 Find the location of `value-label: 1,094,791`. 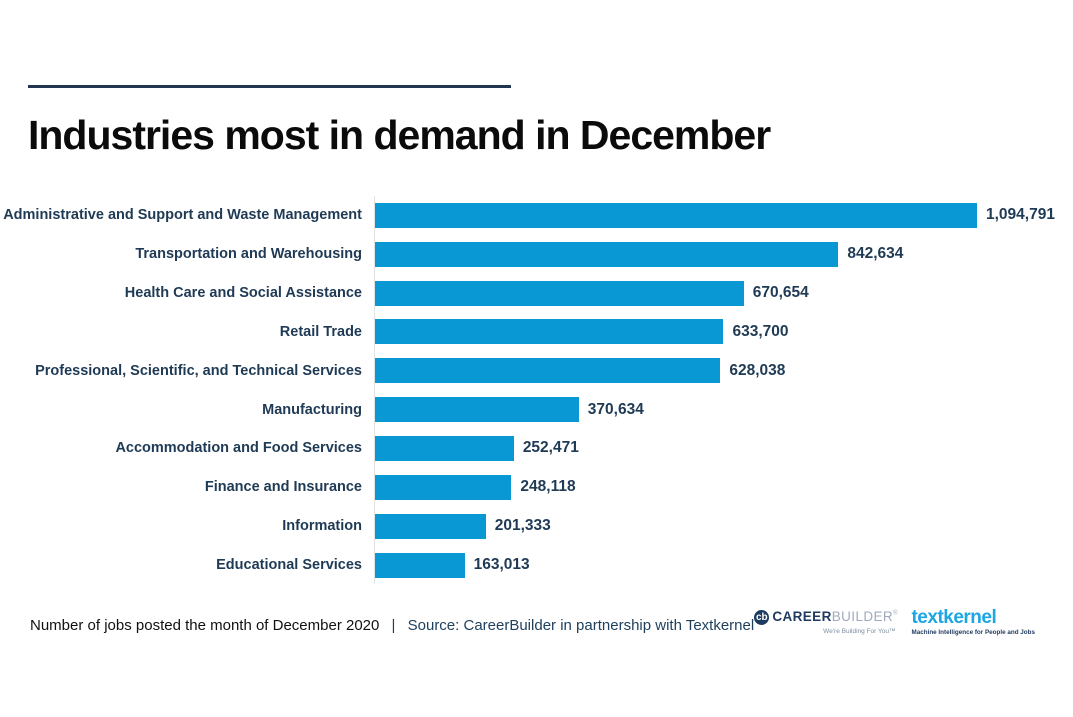

value-label: 1,094,791 is located at coordinates (1020, 215).